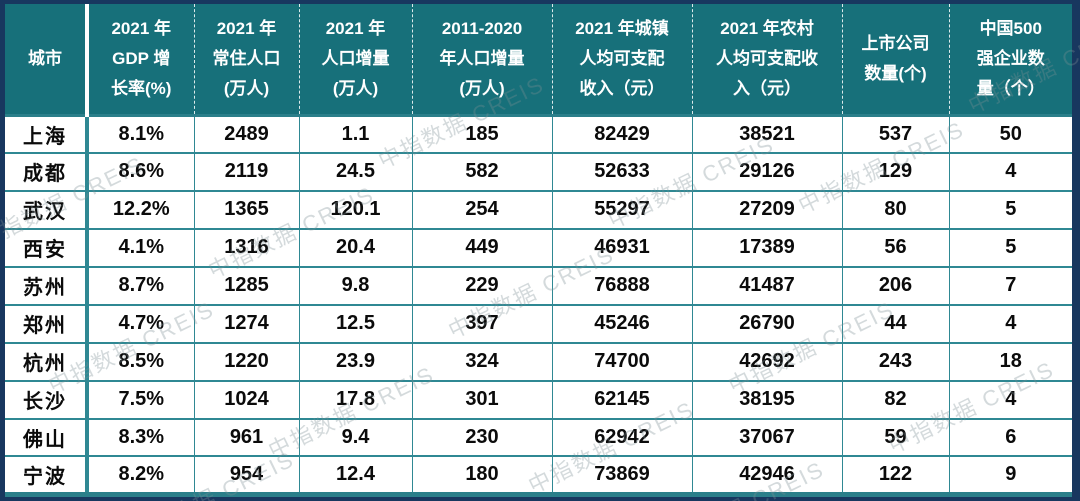 This screenshot has height=501, width=1080. What do you see at coordinates (895, 475) in the screenshot?
I see `listed-companies-cell: 122` at bounding box center [895, 475].